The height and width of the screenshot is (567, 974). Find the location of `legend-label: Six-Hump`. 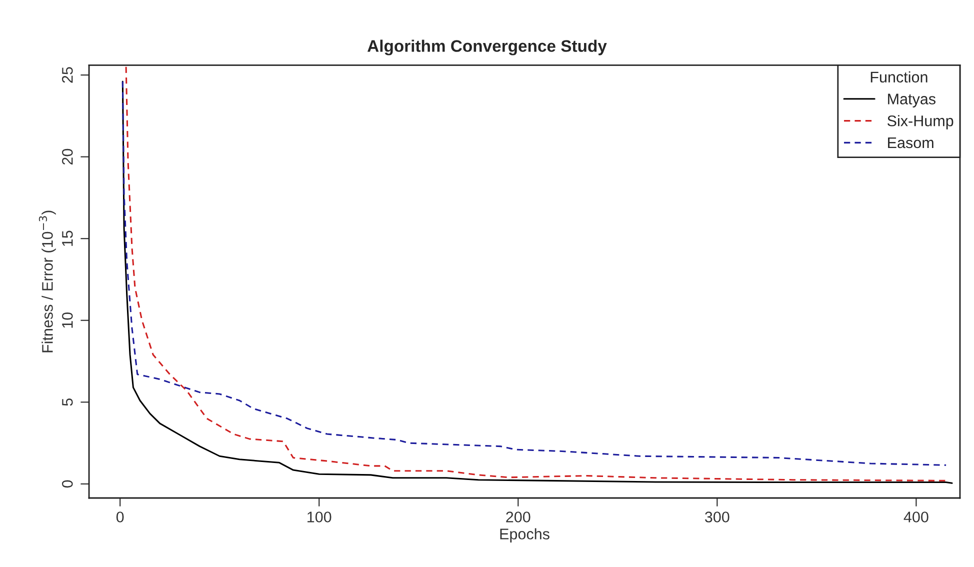

legend-label: Six-Hump is located at coordinates (920, 122).